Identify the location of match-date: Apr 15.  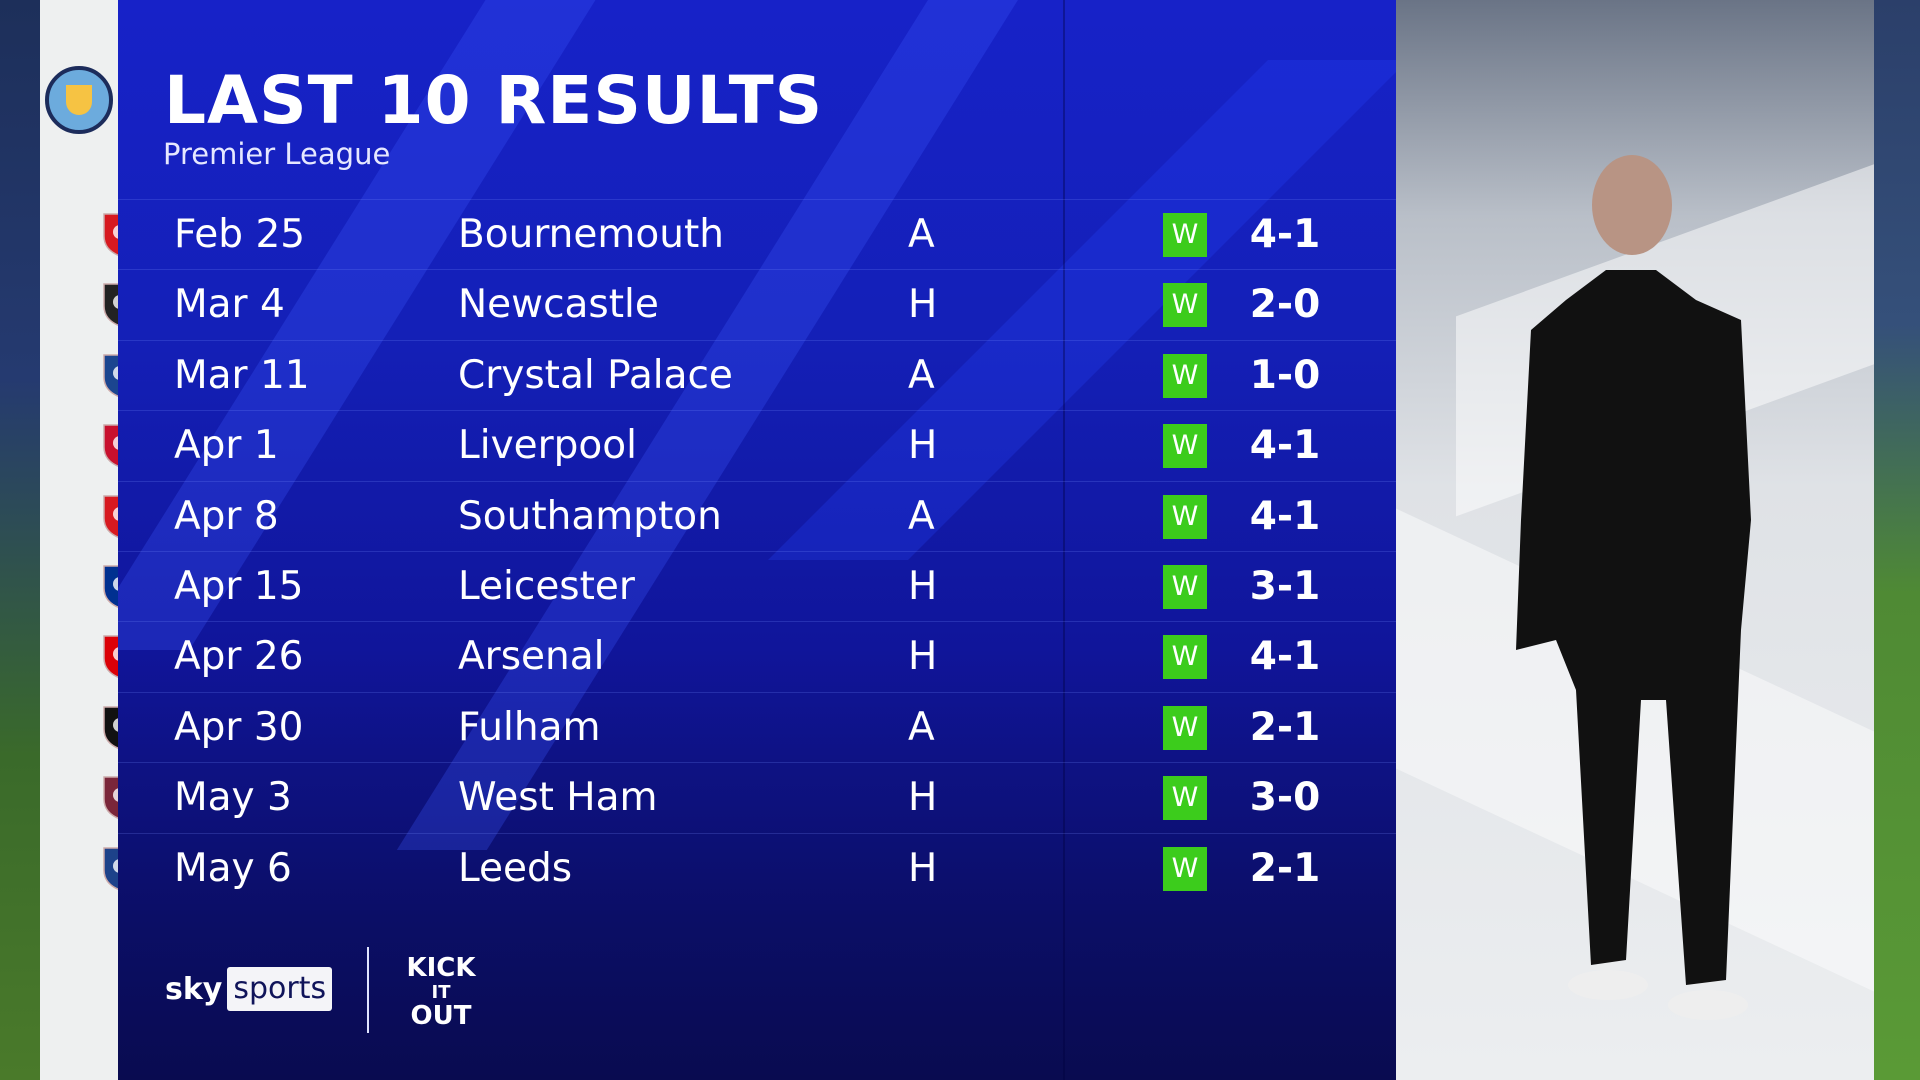
(239, 586).